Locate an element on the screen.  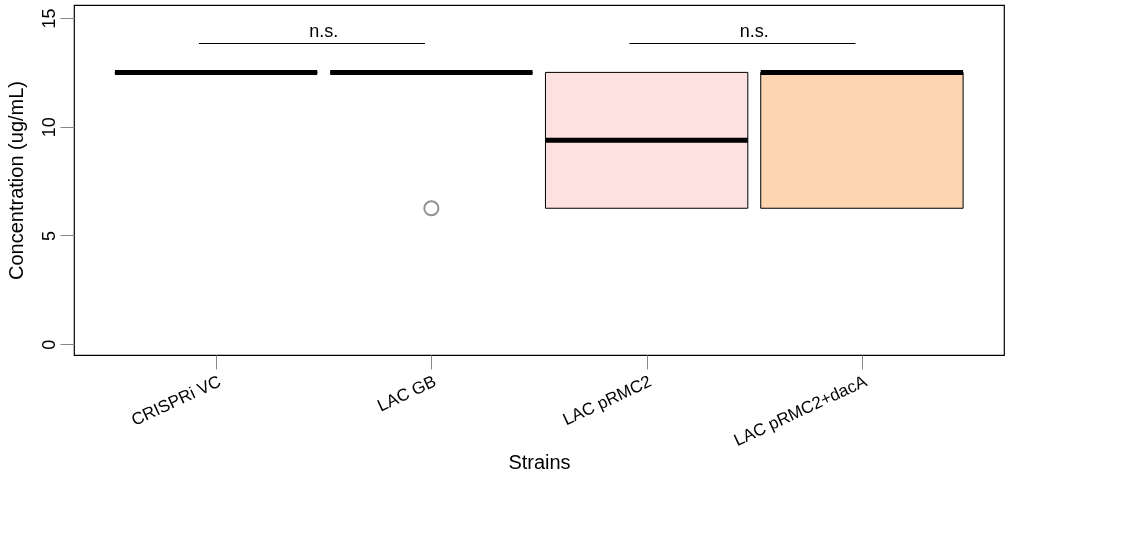
y-tick-label: 0 is located at coordinates (48, 344).